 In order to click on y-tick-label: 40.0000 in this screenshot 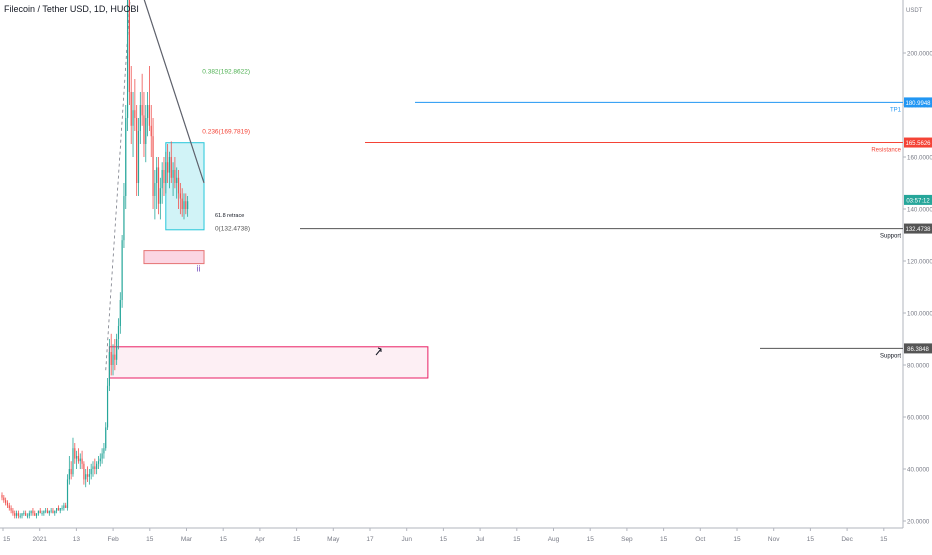, I will do `click(918, 470)`.